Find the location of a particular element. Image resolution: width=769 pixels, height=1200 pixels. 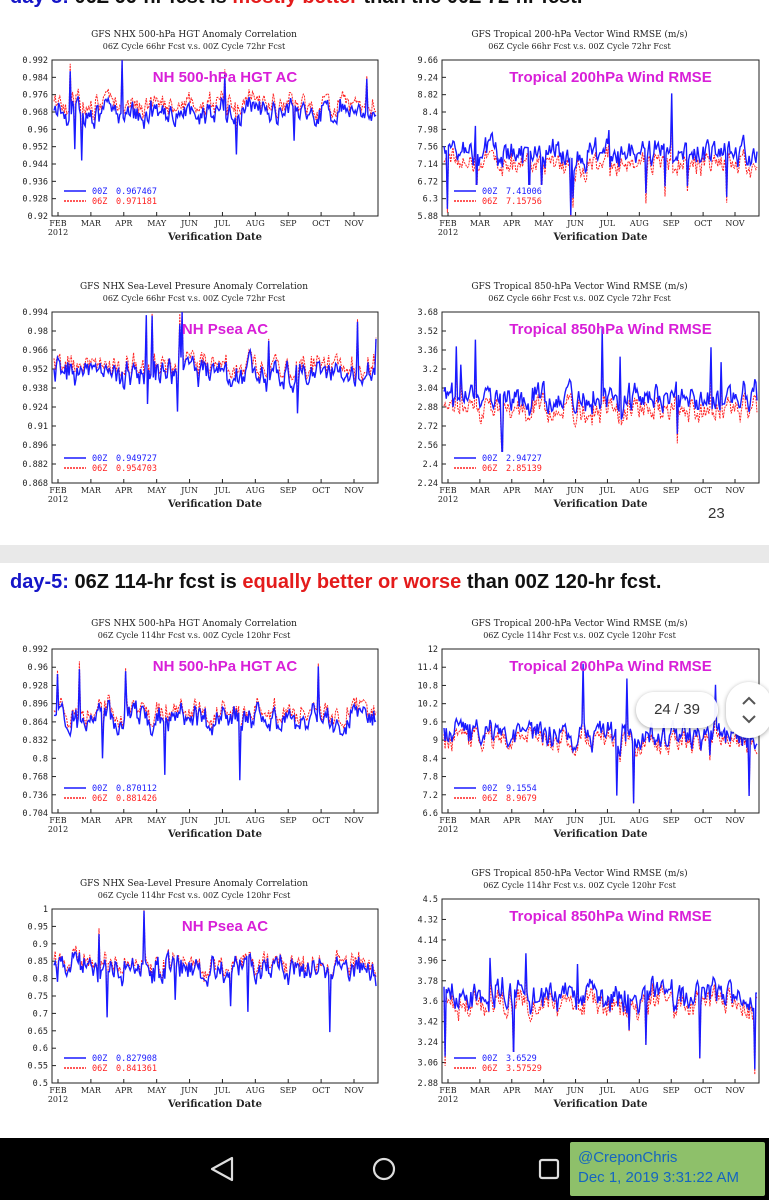

legend-series-value: 9.1554 is located at coordinates (521, 789).